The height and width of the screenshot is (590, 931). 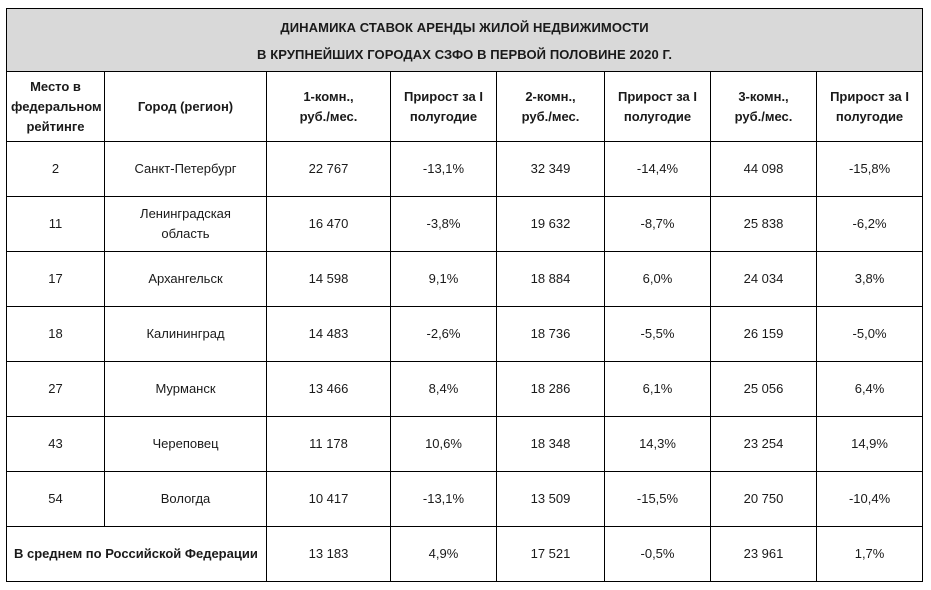 I want to click on city-name-line: Вологда, so click(x=185, y=498).